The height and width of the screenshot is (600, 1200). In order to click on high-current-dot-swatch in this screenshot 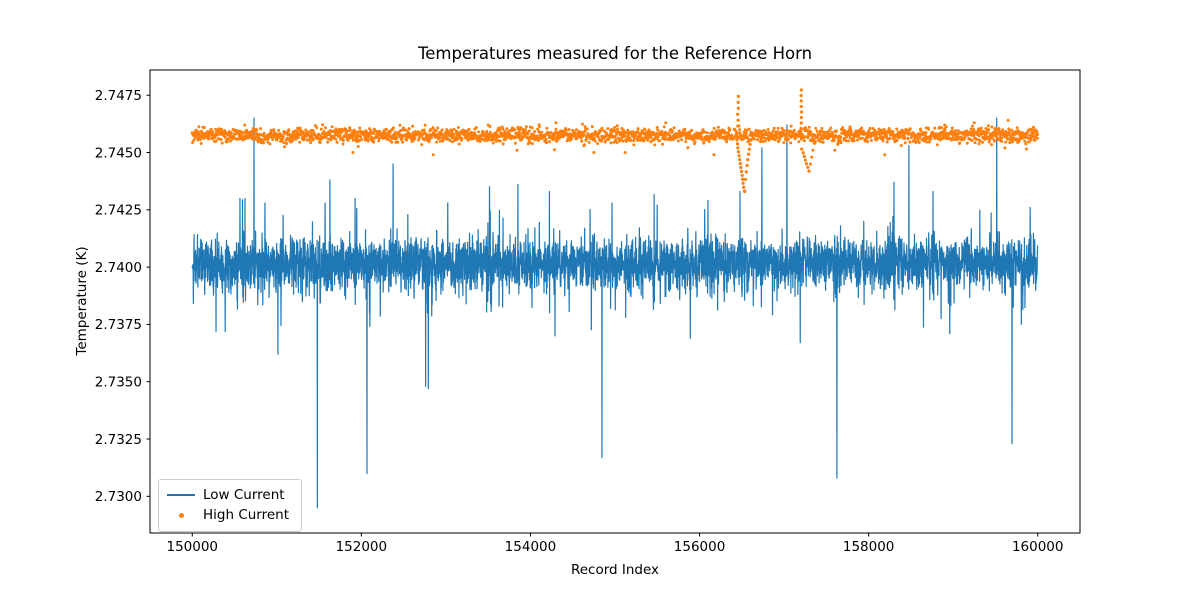, I will do `click(181, 515)`.